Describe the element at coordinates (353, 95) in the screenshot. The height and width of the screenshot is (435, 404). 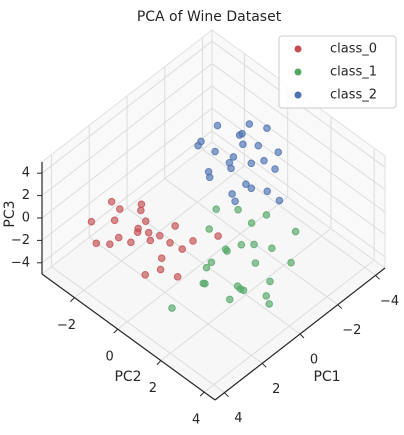
I see `legend-label: class_2` at that location.